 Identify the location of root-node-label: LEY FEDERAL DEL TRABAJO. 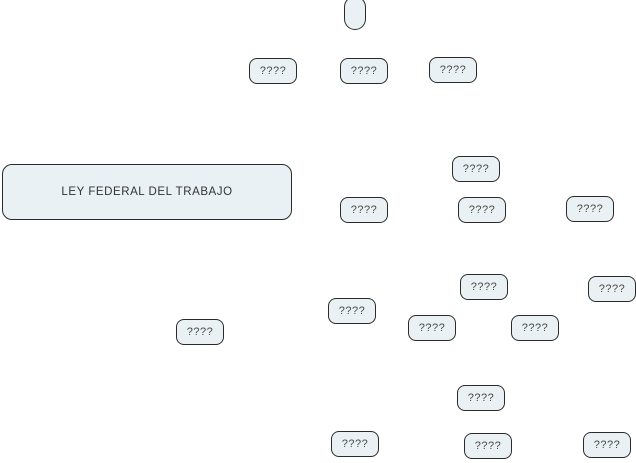
(147, 192).